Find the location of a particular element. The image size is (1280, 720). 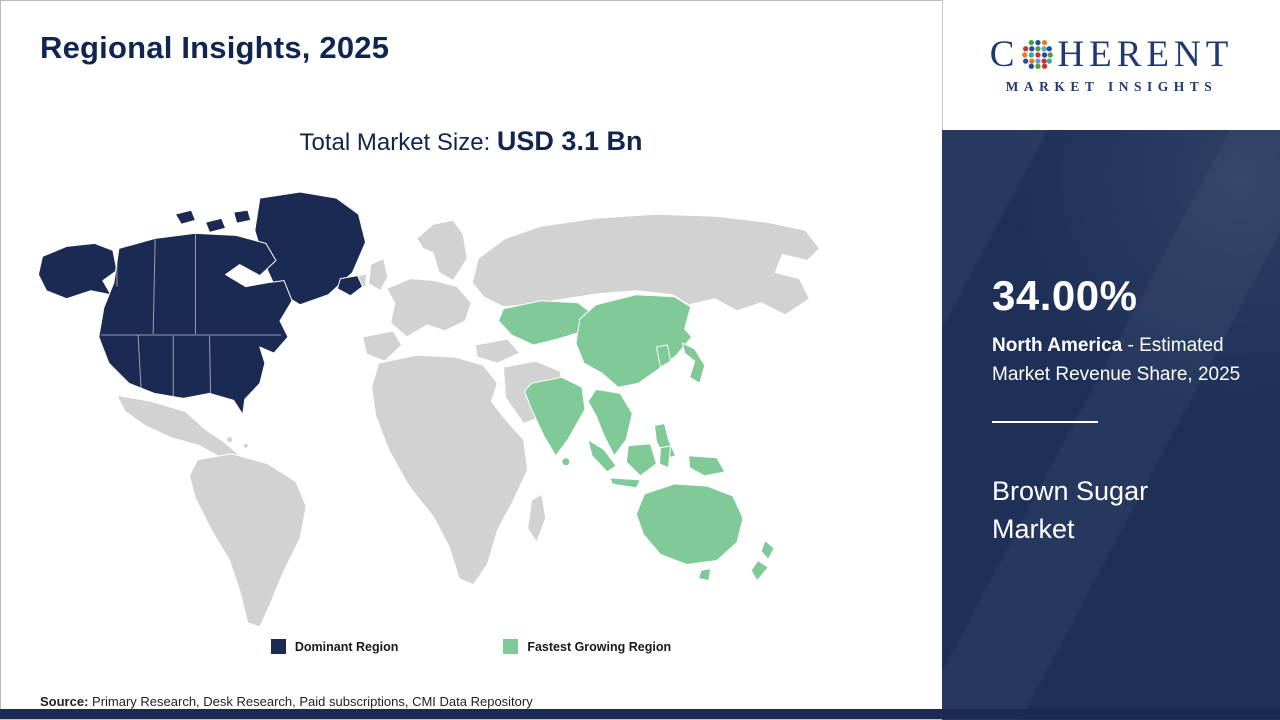

total-market-size: Total Market Size: USD 3.1 Bn is located at coordinates (471, 141).